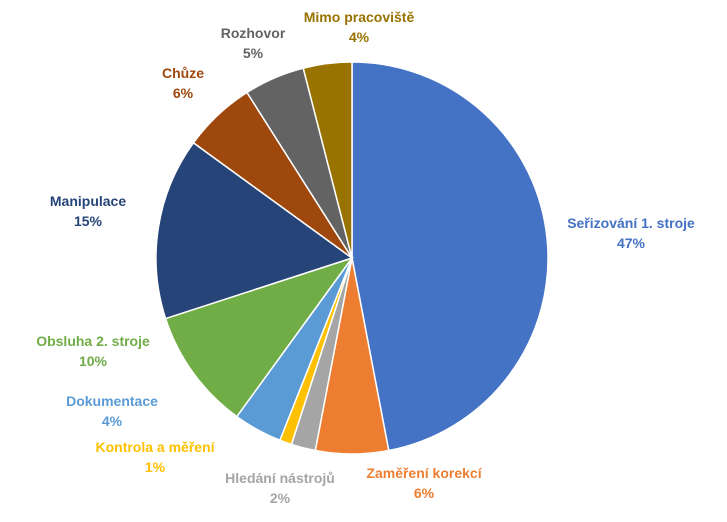 Image resolution: width=727 pixels, height=522 pixels. I want to click on slice-label: Manipulace 15%, so click(88, 211).